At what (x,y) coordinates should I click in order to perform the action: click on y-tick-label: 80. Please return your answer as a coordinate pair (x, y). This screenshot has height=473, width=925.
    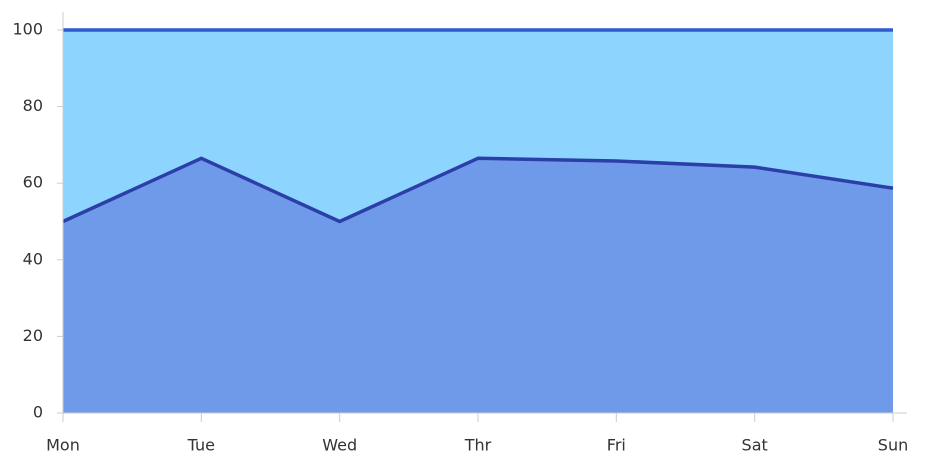
    Looking at the image, I should click on (33, 105).